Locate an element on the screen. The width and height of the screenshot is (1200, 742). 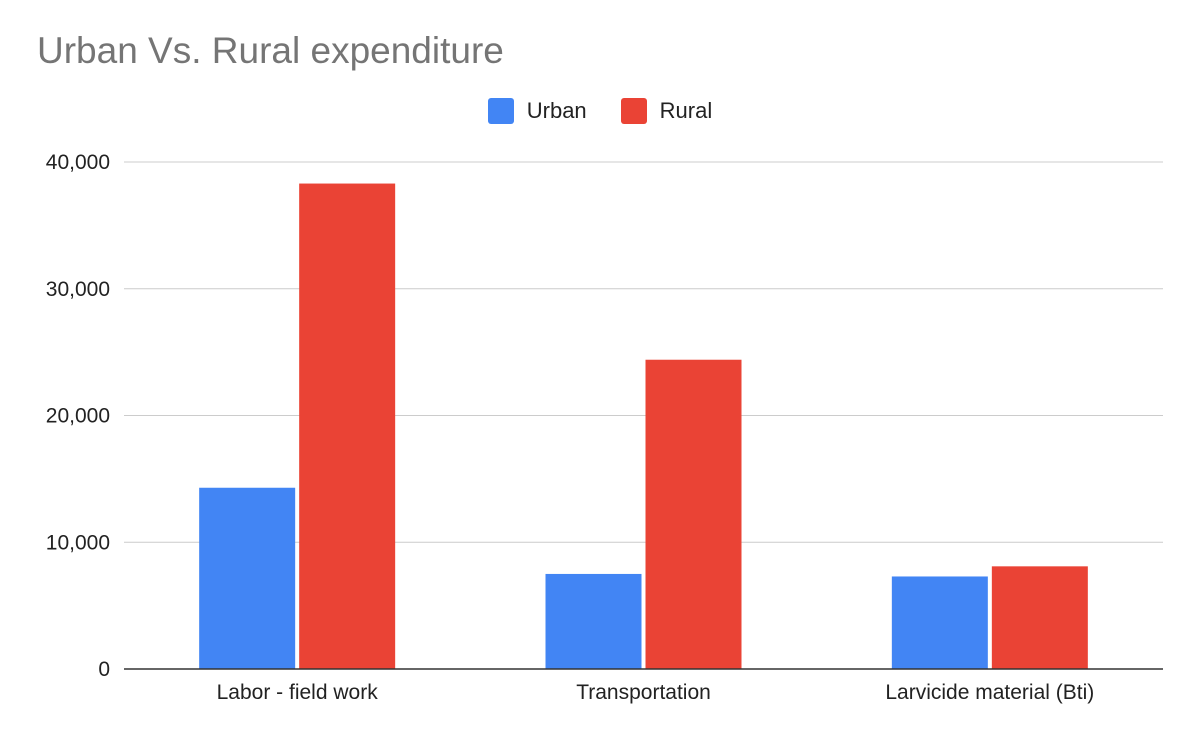
legend-label-rural: Rural is located at coordinates (686, 110).